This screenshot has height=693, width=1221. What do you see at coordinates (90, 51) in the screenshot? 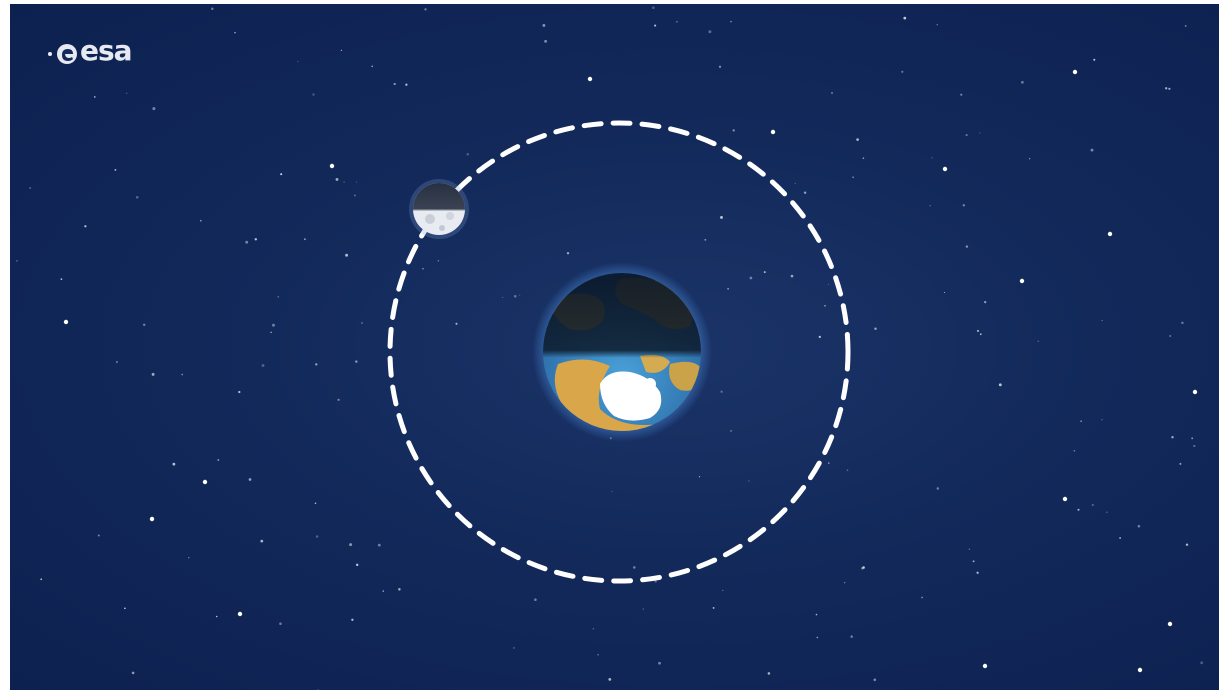
I see `esa-logo: esa` at bounding box center [90, 51].